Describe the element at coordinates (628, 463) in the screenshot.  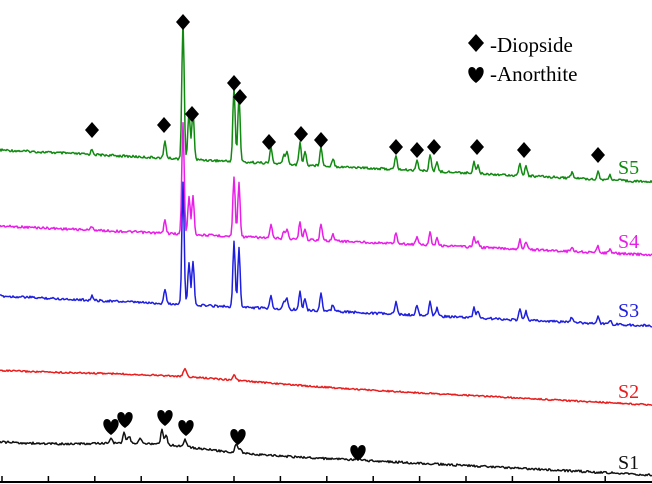
I see `series-label-s1: S1` at that location.